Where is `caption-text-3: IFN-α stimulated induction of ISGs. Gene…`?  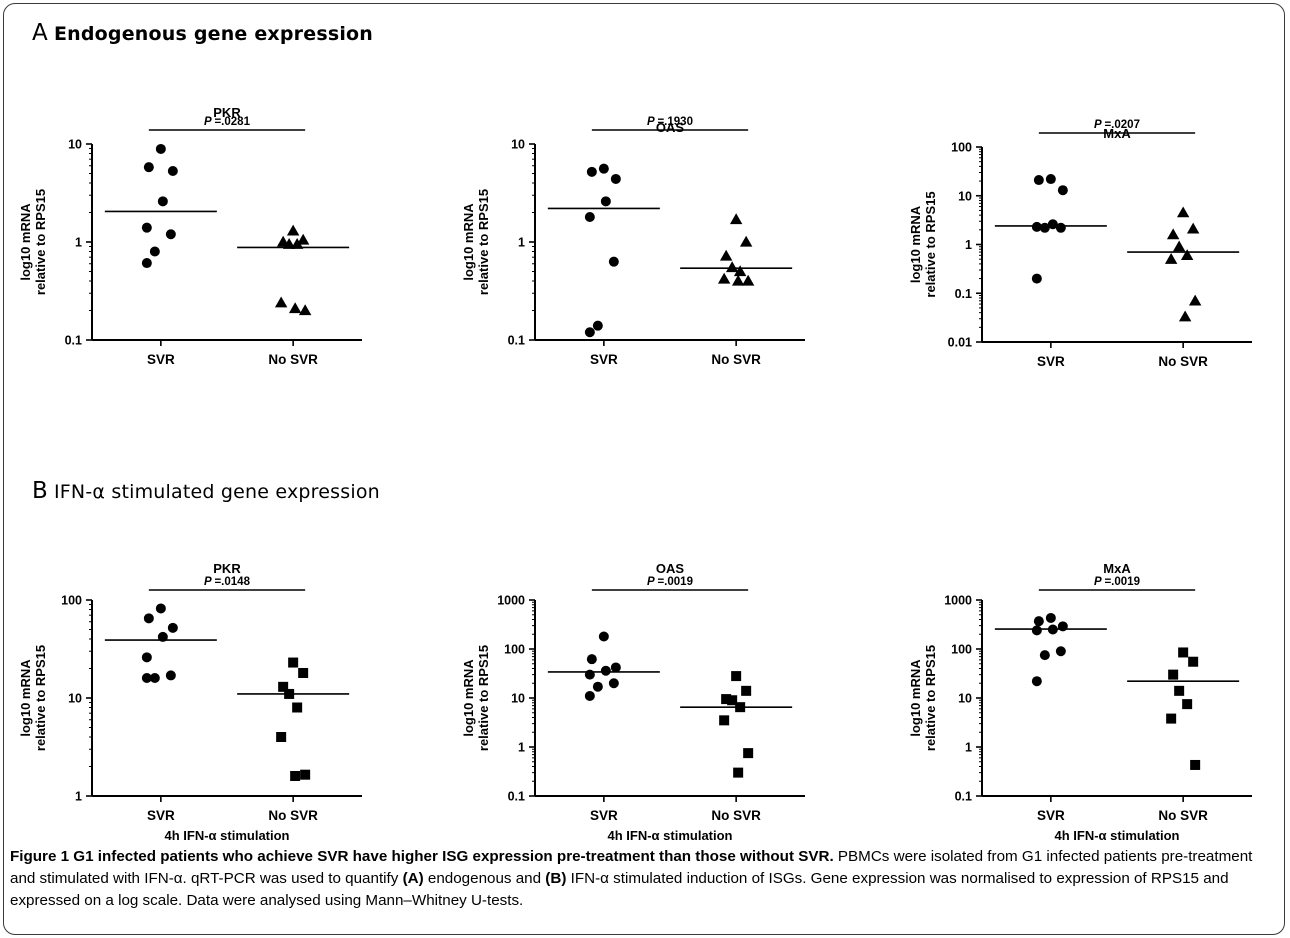
caption-text-3: IFN-α stimulated induction of ISGs. Gene… is located at coordinates (619, 889).